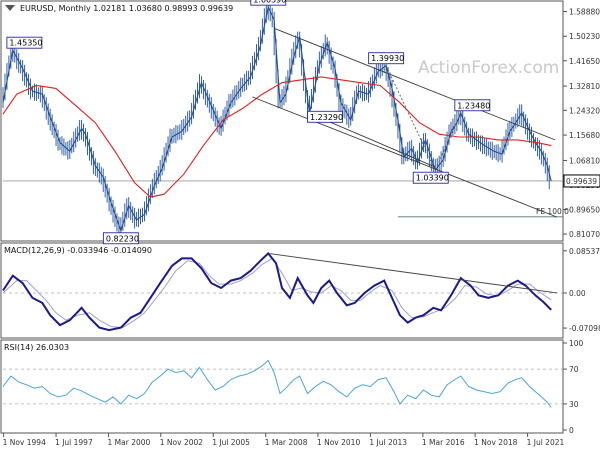 This screenshot has height=450, width=600. What do you see at coordinates (388, 442) in the screenshot?
I see `x-tick-label: 1 Jul 2013` at bounding box center [388, 442].